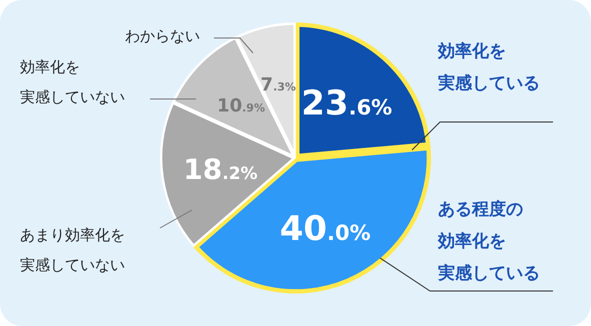  What do you see at coordinates (241, 106) in the screenshot?
I see `data-label: 10.9%` at bounding box center [241, 106].